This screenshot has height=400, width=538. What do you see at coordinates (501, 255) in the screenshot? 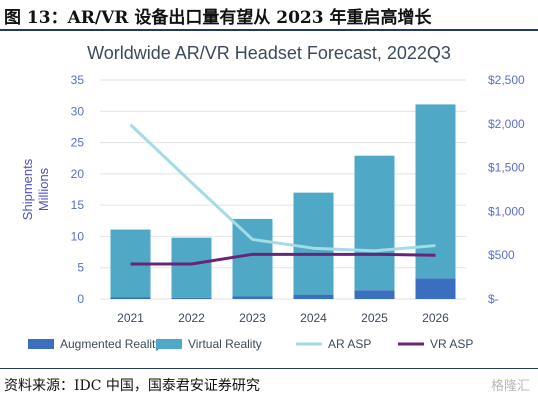
I see `y2-tick-label: $500` at bounding box center [501, 255].